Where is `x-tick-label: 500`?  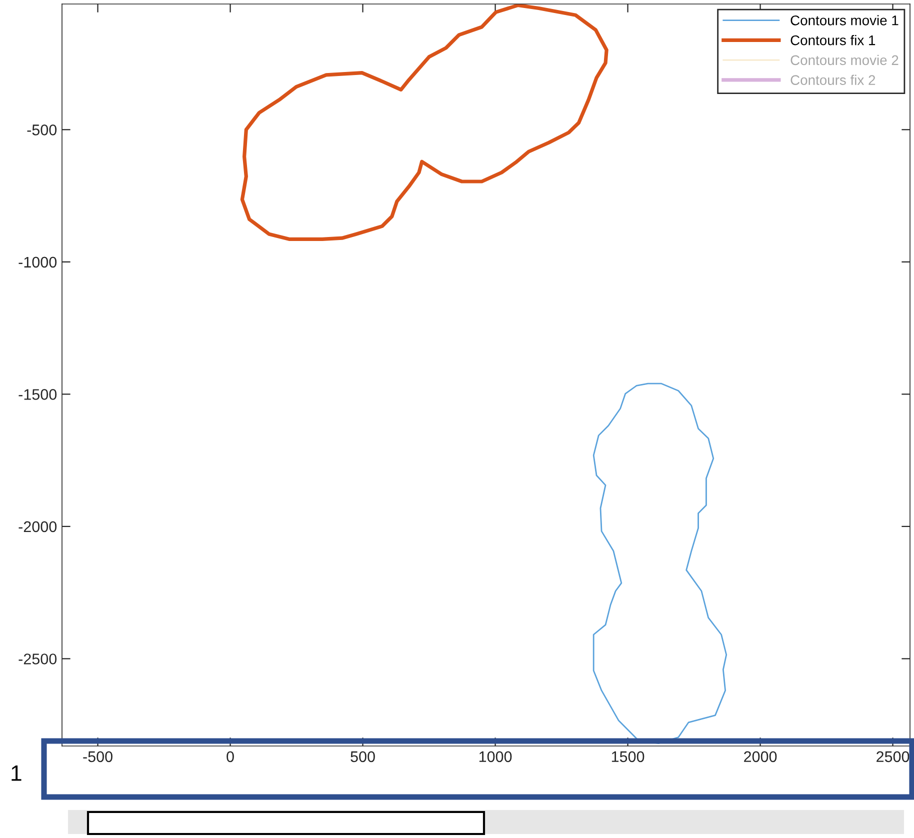
x-tick-label: 500 is located at coordinates (362, 756).